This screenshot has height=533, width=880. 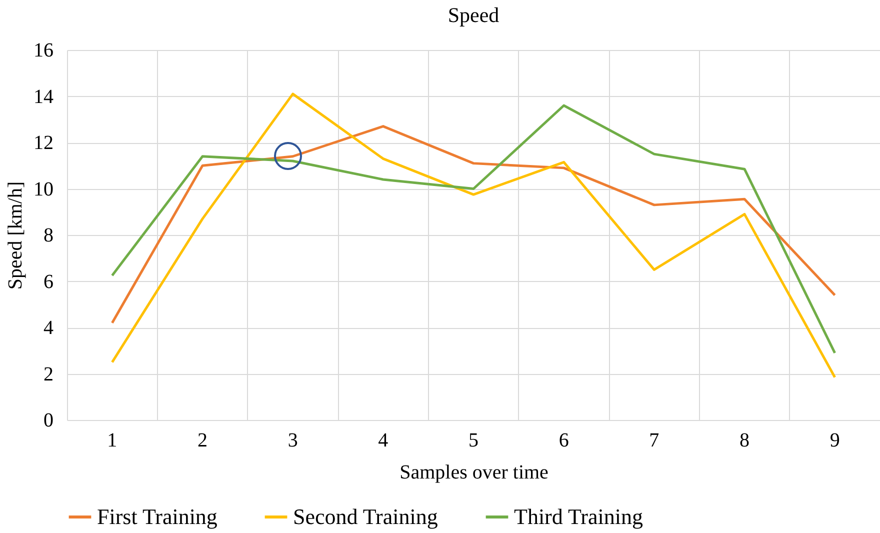 I want to click on x-tick-label: 1, so click(x=112, y=441).